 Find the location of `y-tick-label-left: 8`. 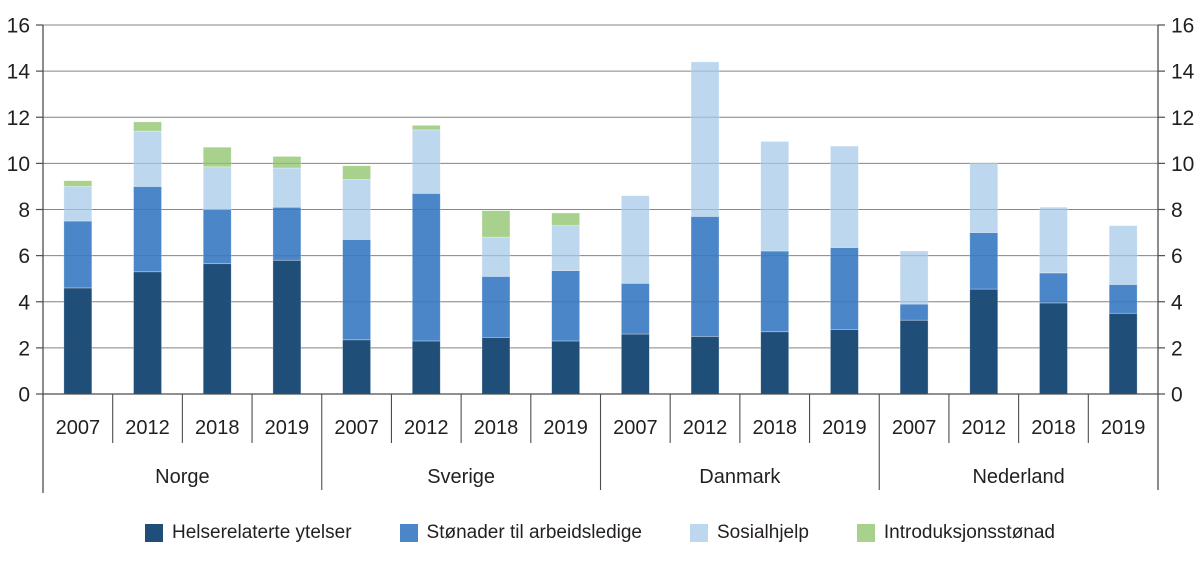

y-tick-label-left: 8 is located at coordinates (24, 210).